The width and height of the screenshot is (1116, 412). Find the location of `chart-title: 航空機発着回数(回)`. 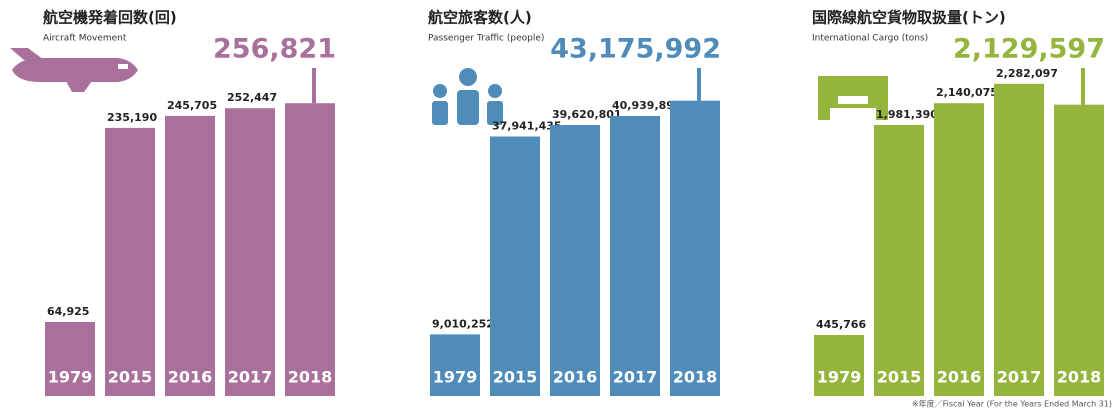

chart-title: 航空機発着回数(回) is located at coordinates (110, 18).